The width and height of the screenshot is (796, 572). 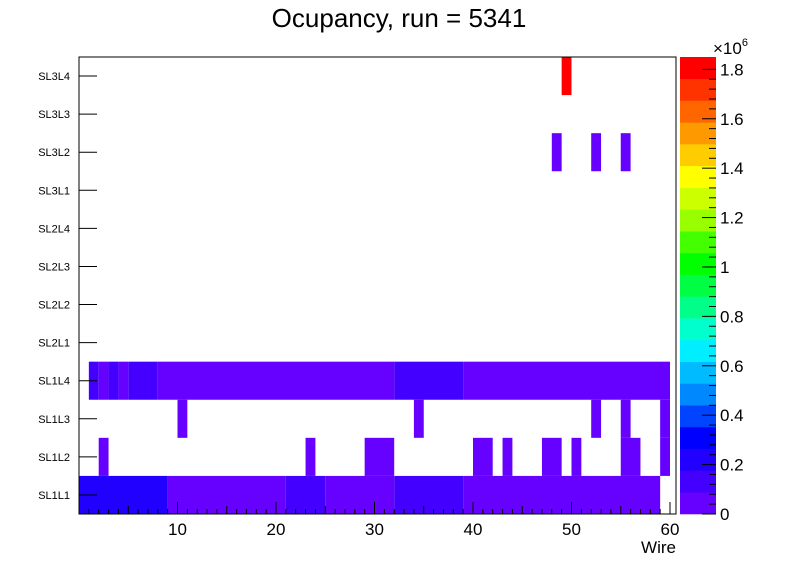 I want to click on y-tick-label-sl1l2: SL1L2, so click(x=54, y=458).